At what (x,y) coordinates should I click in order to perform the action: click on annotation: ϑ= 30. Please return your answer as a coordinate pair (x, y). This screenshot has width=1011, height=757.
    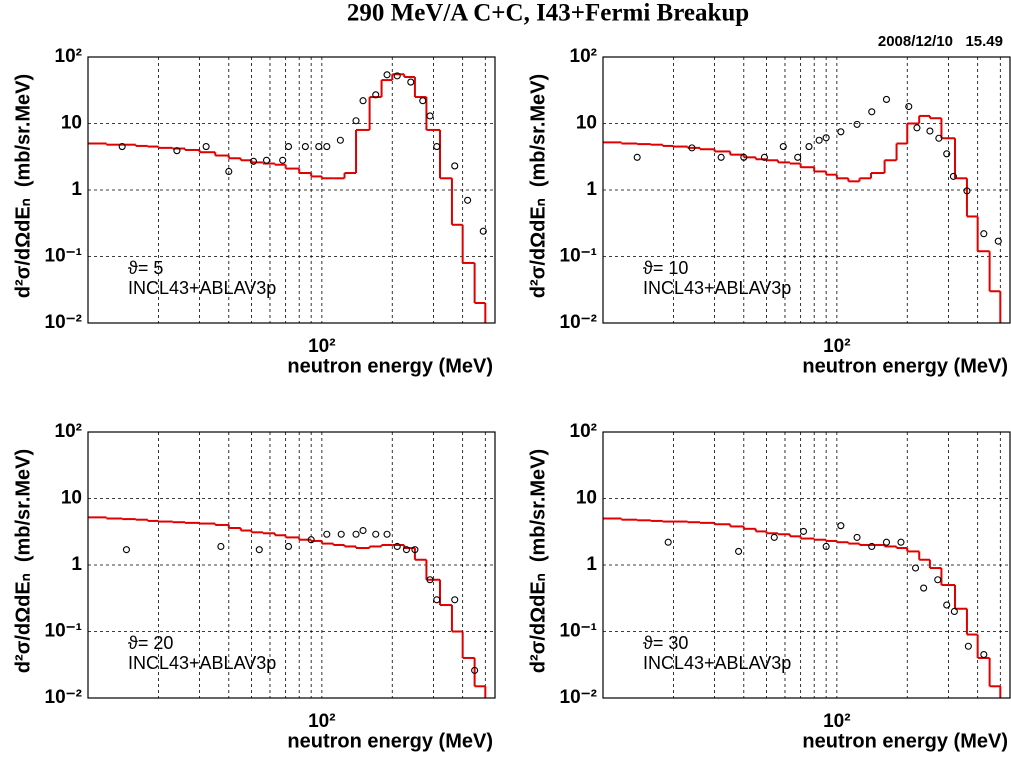
    Looking at the image, I should click on (665, 643).